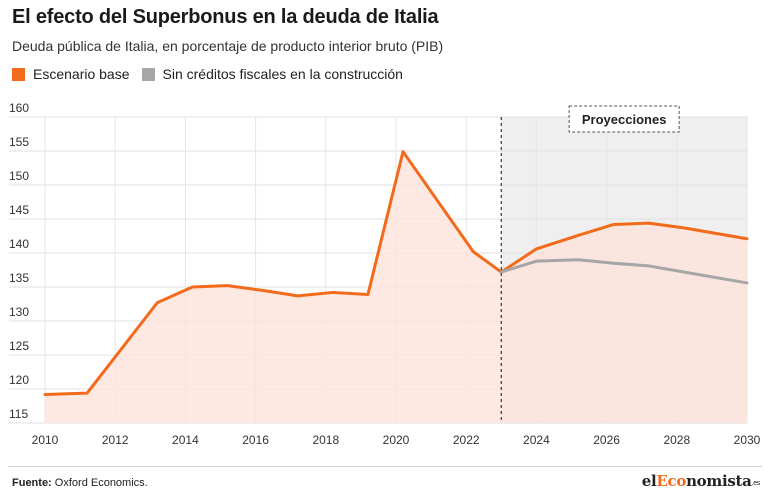 Image resolution: width=770 pixels, height=500 pixels. I want to click on source-text: Oxford Economics., so click(101, 483).